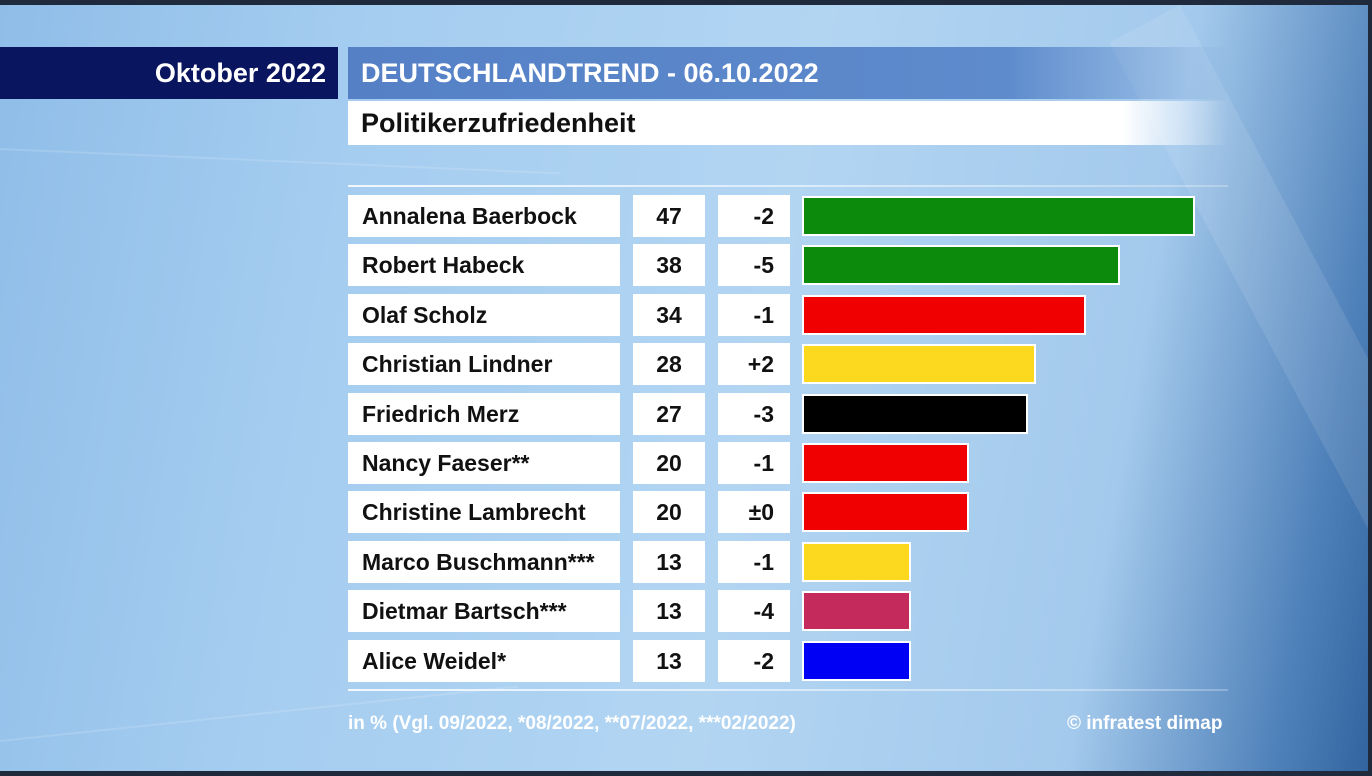  What do you see at coordinates (669, 265) in the screenshot?
I see `approval-value: 38` at bounding box center [669, 265].